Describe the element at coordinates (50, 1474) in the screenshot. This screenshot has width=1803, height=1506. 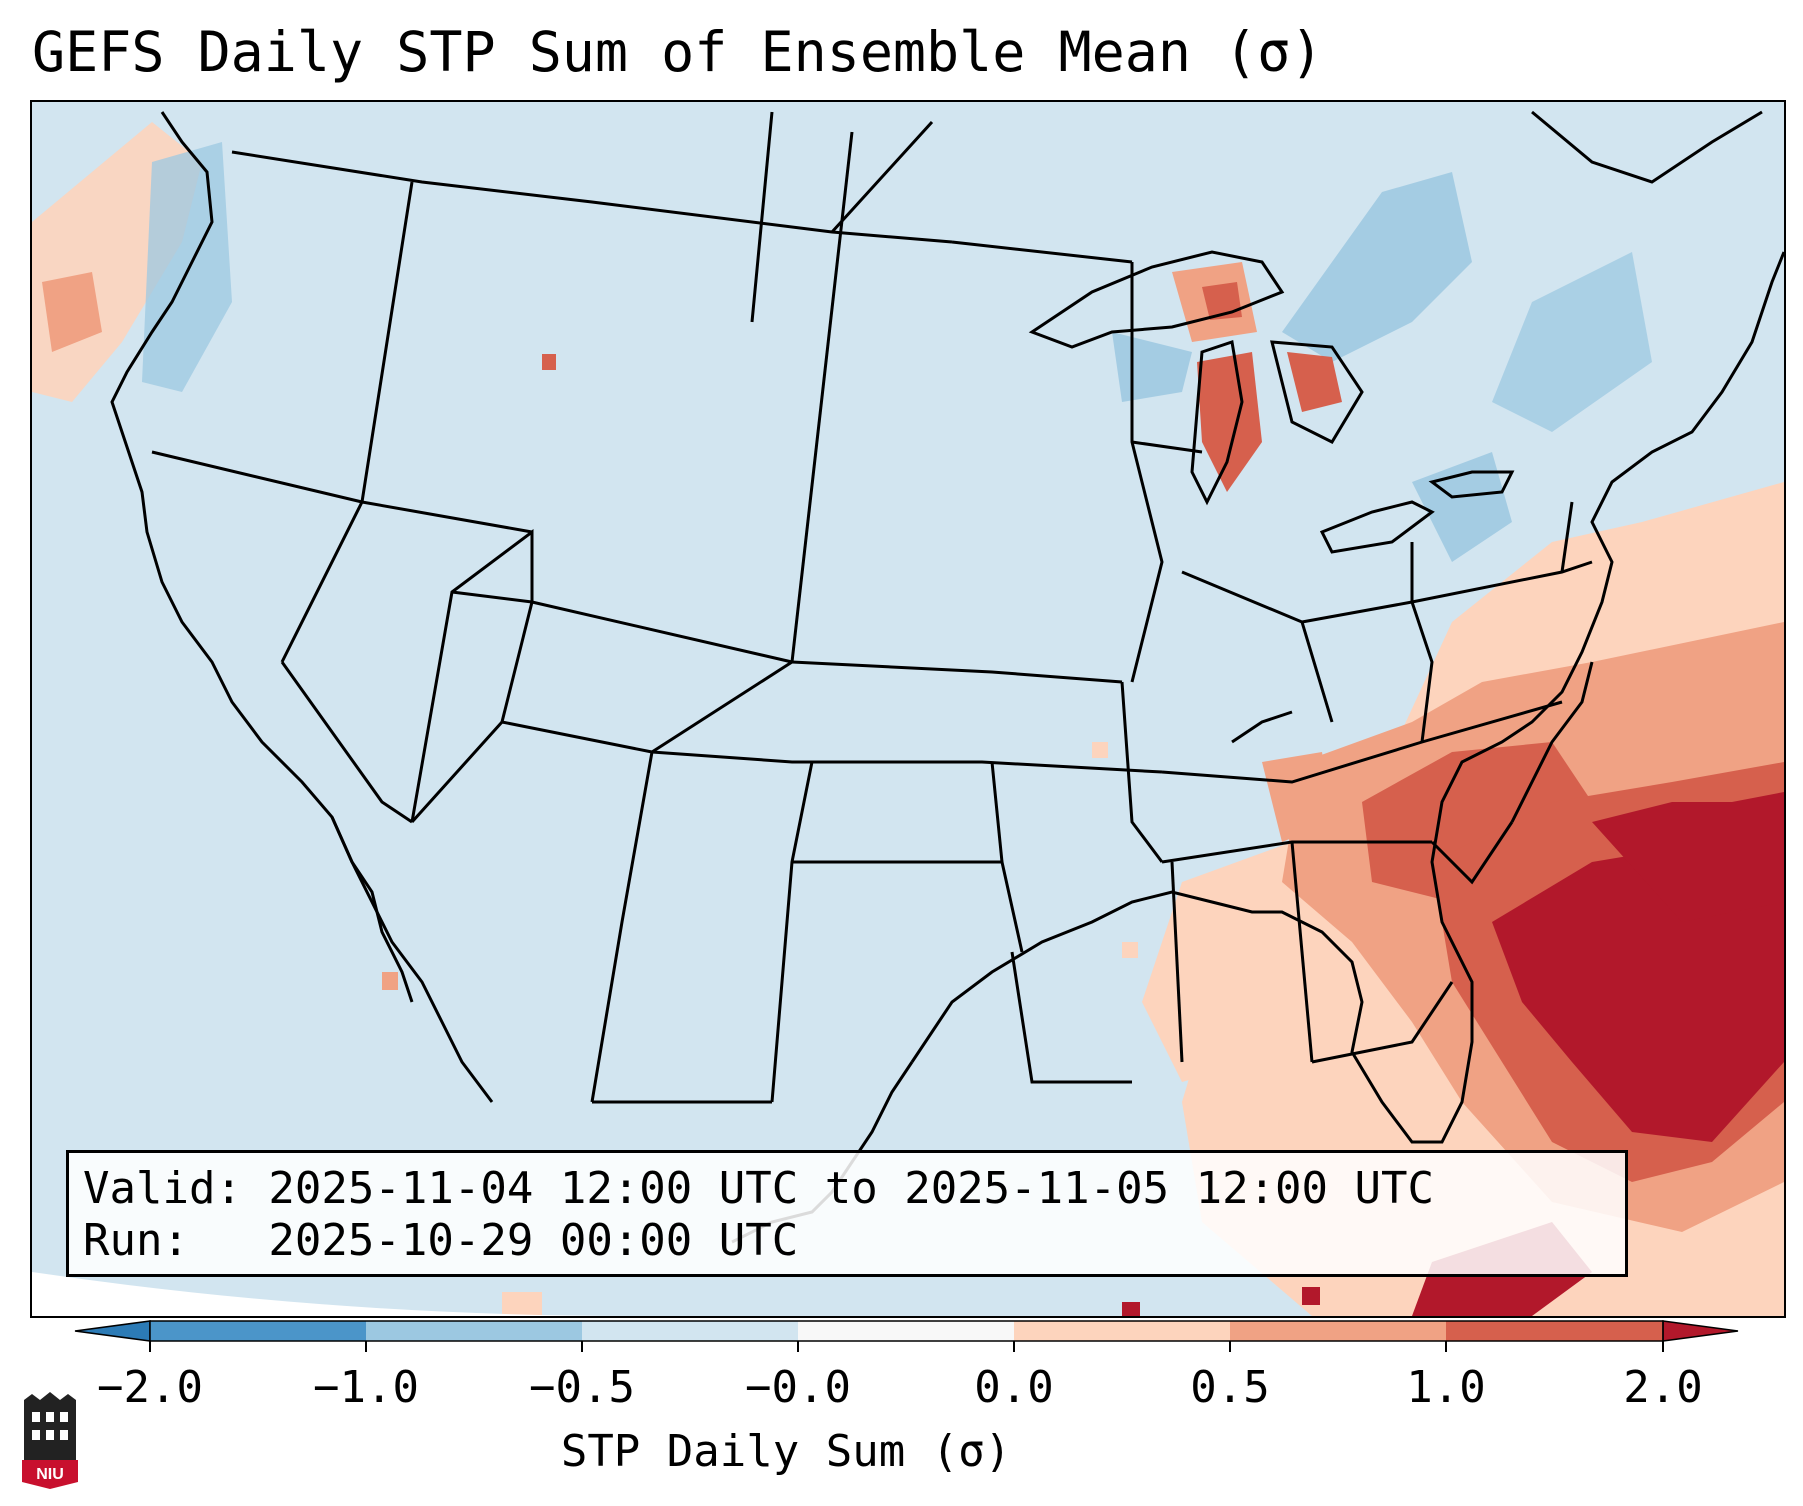
I see `logo-text: NIU` at that location.